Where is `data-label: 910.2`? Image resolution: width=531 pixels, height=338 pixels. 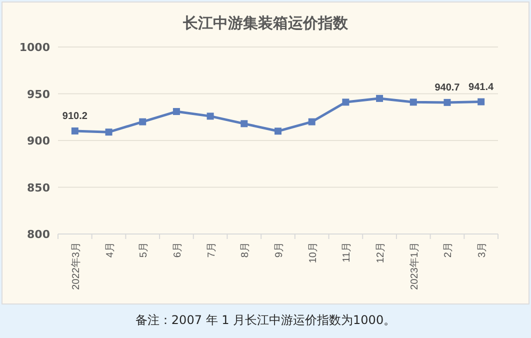
data-label: 910.2 is located at coordinates (75, 116).